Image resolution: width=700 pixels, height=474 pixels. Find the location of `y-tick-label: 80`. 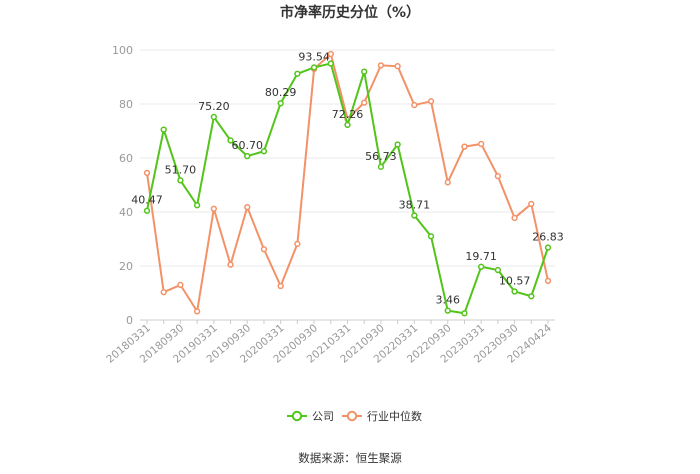

y-tick-label: 80 is located at coordinates (126, 104).